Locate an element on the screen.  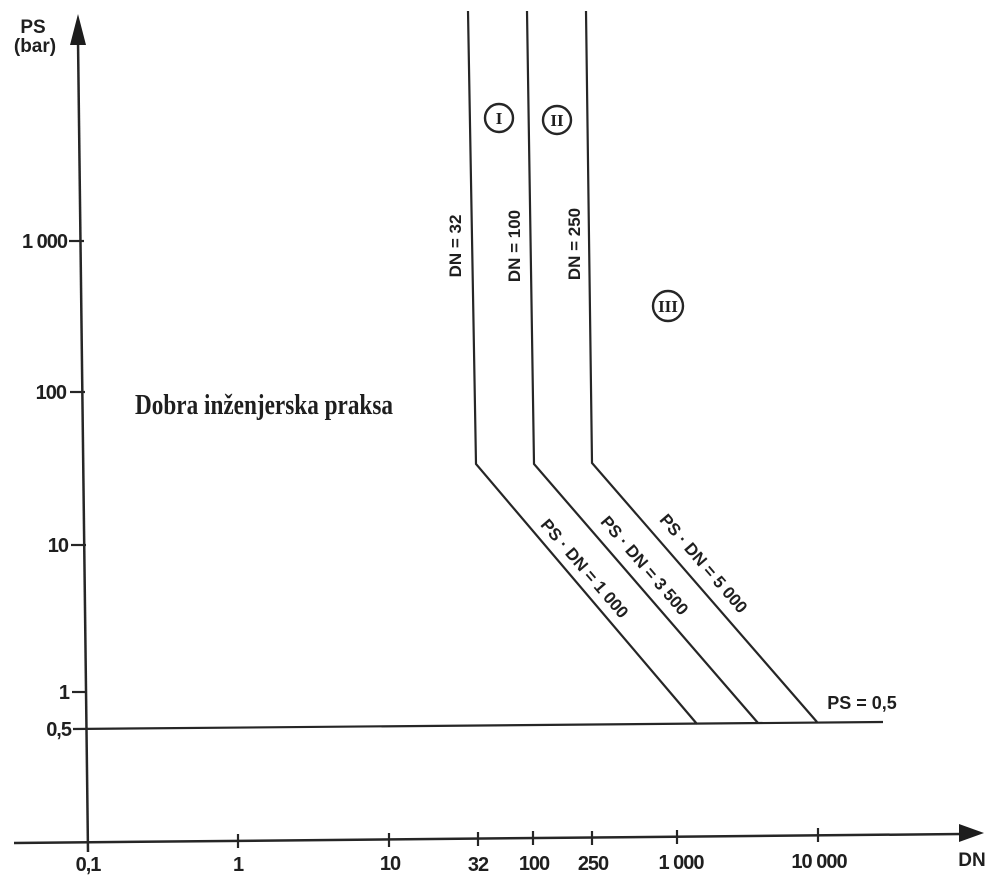
category-i-label: I is located at coordinates (499, 118).